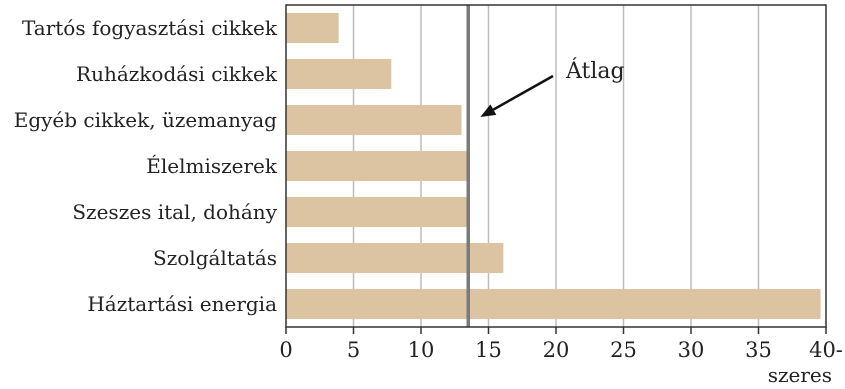 This screenshot has height=389, width=845. What do you see at coordinates (623, 350) in the screenshot?
I see `x-tick-label: 25` at bounding box center [623, 350].